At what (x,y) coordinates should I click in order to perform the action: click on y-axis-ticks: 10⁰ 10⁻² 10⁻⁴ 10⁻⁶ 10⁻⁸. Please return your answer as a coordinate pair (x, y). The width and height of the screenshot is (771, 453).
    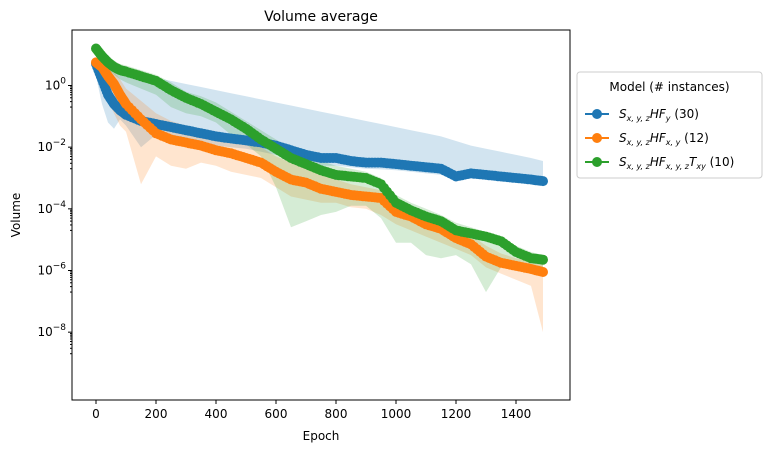
    Looking at the image, I should click on (54, 216).